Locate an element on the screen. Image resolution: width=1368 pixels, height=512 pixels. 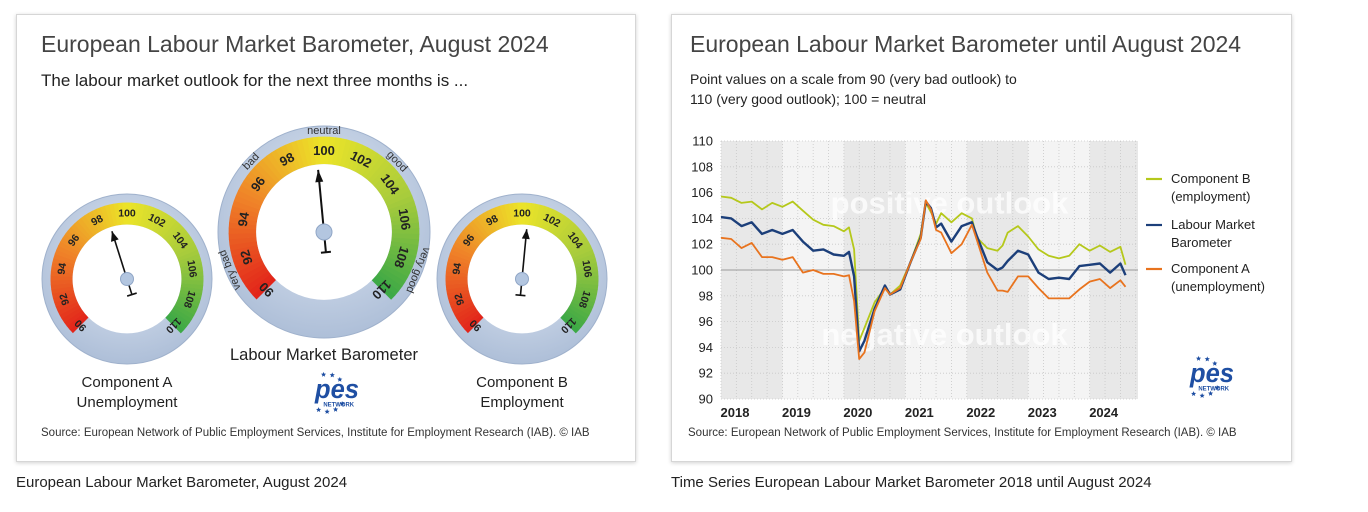
gauge-label-sub: Employment is located at coordinates (522, 402).